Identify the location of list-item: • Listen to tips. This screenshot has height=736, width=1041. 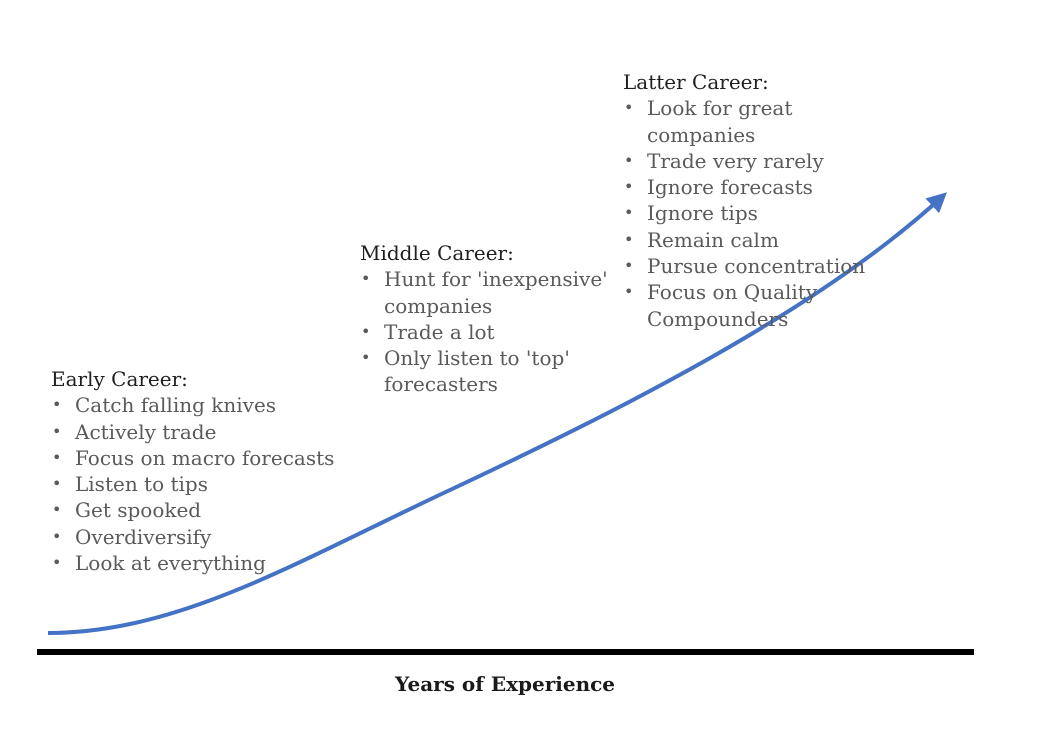
(130, 484).